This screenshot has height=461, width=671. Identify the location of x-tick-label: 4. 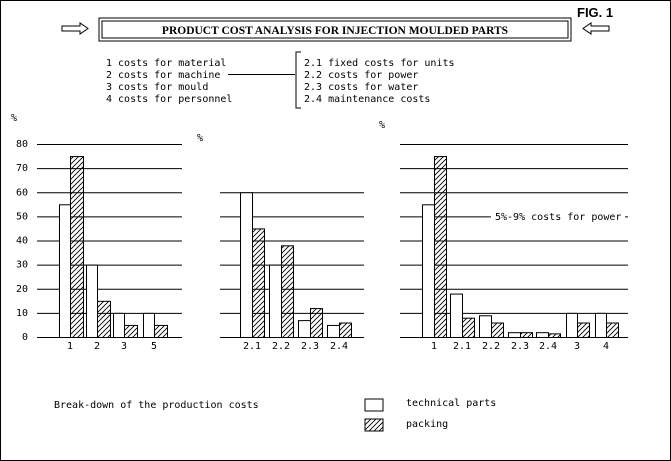
(606, 346).